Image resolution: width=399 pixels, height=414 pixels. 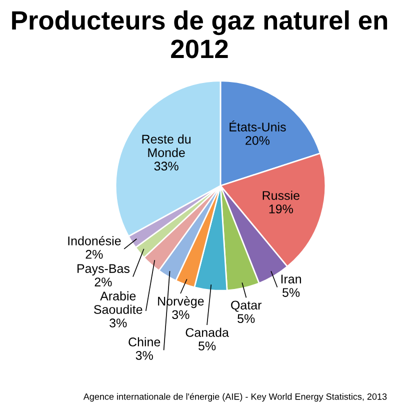 What do you see at coordinates (144, 341) in the screenshot?
I see `slice-label: Chine` at bounding box center [144, 341].